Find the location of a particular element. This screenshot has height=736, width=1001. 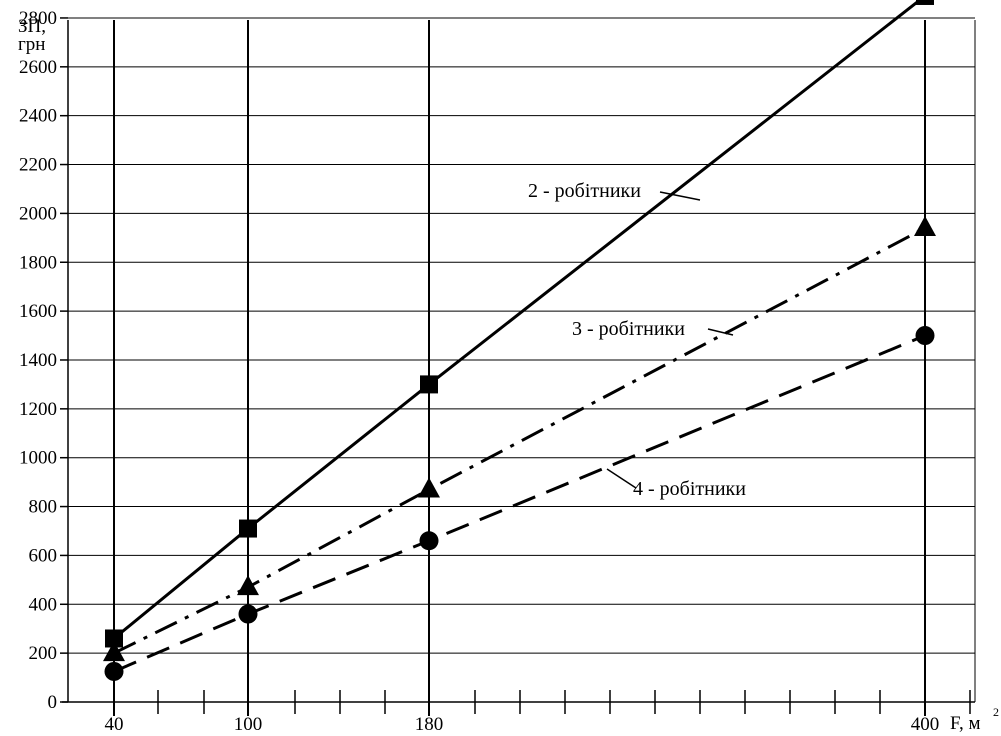

x-tick-labels: 40 100 180 400 is located at coordinates (522, 724).